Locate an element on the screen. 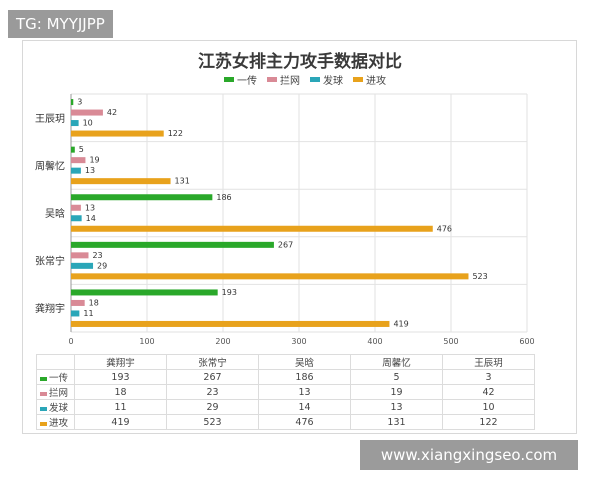 The image size is (600, 480). x-tick-label: 0 is located at coordinates (70, 341).